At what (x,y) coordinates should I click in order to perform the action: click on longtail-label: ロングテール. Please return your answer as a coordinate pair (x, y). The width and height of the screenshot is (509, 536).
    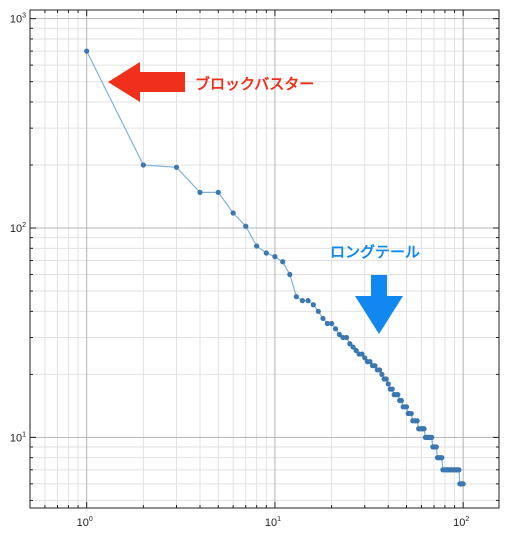
    Looking at the image, I should click on (375, 252).